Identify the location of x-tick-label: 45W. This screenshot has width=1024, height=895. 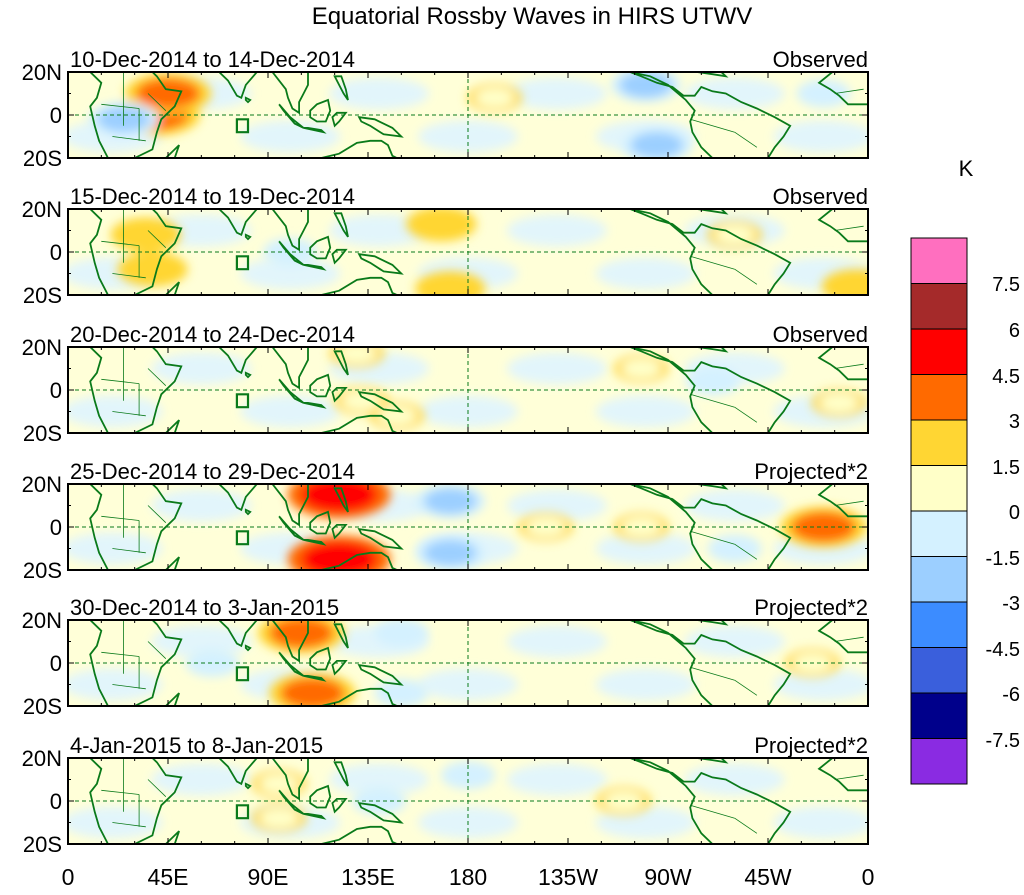
(768, 877).